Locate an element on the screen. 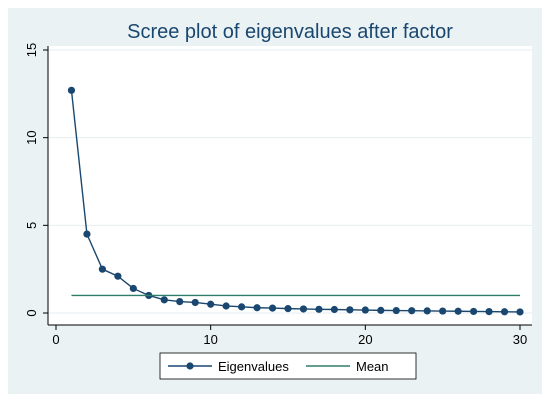 Image resolution: width=550 pixels, height=402 pixels. legend-label: Mean is located at coordinates (372, 366).